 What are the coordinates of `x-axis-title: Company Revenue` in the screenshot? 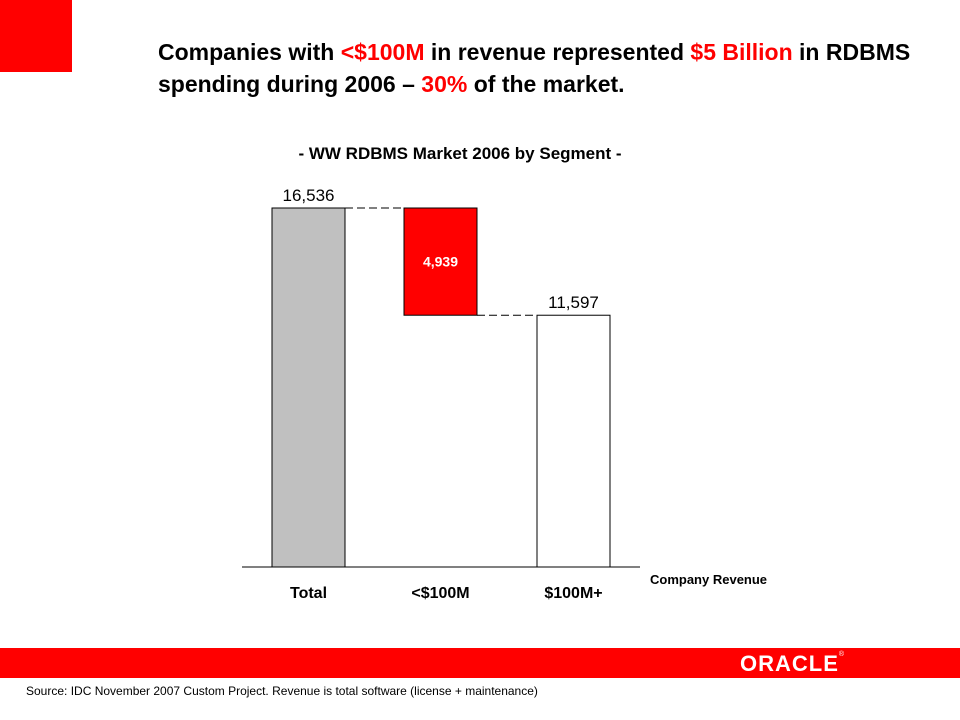 It's located at (708, 579).